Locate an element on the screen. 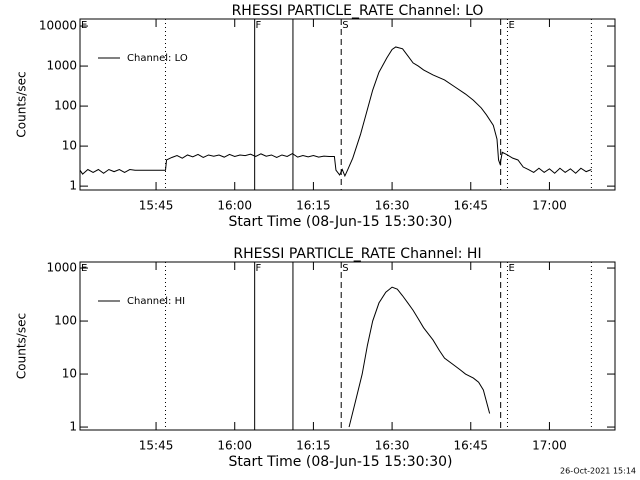  chart-title: RHESSI PARTICLE_RATE Channel: LO is located at coordinates (358, 11).